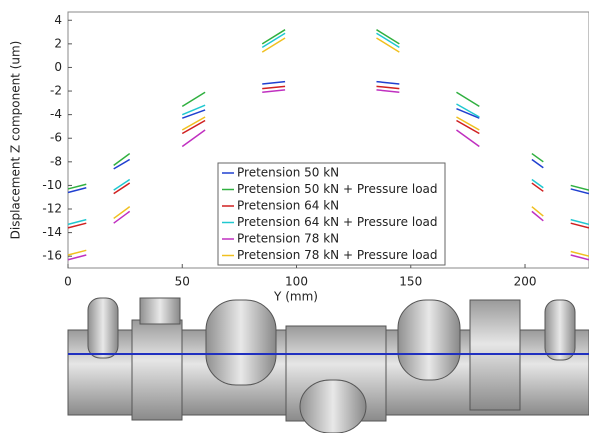  I want to click on y-tick-label: -10, so click(52, 185).